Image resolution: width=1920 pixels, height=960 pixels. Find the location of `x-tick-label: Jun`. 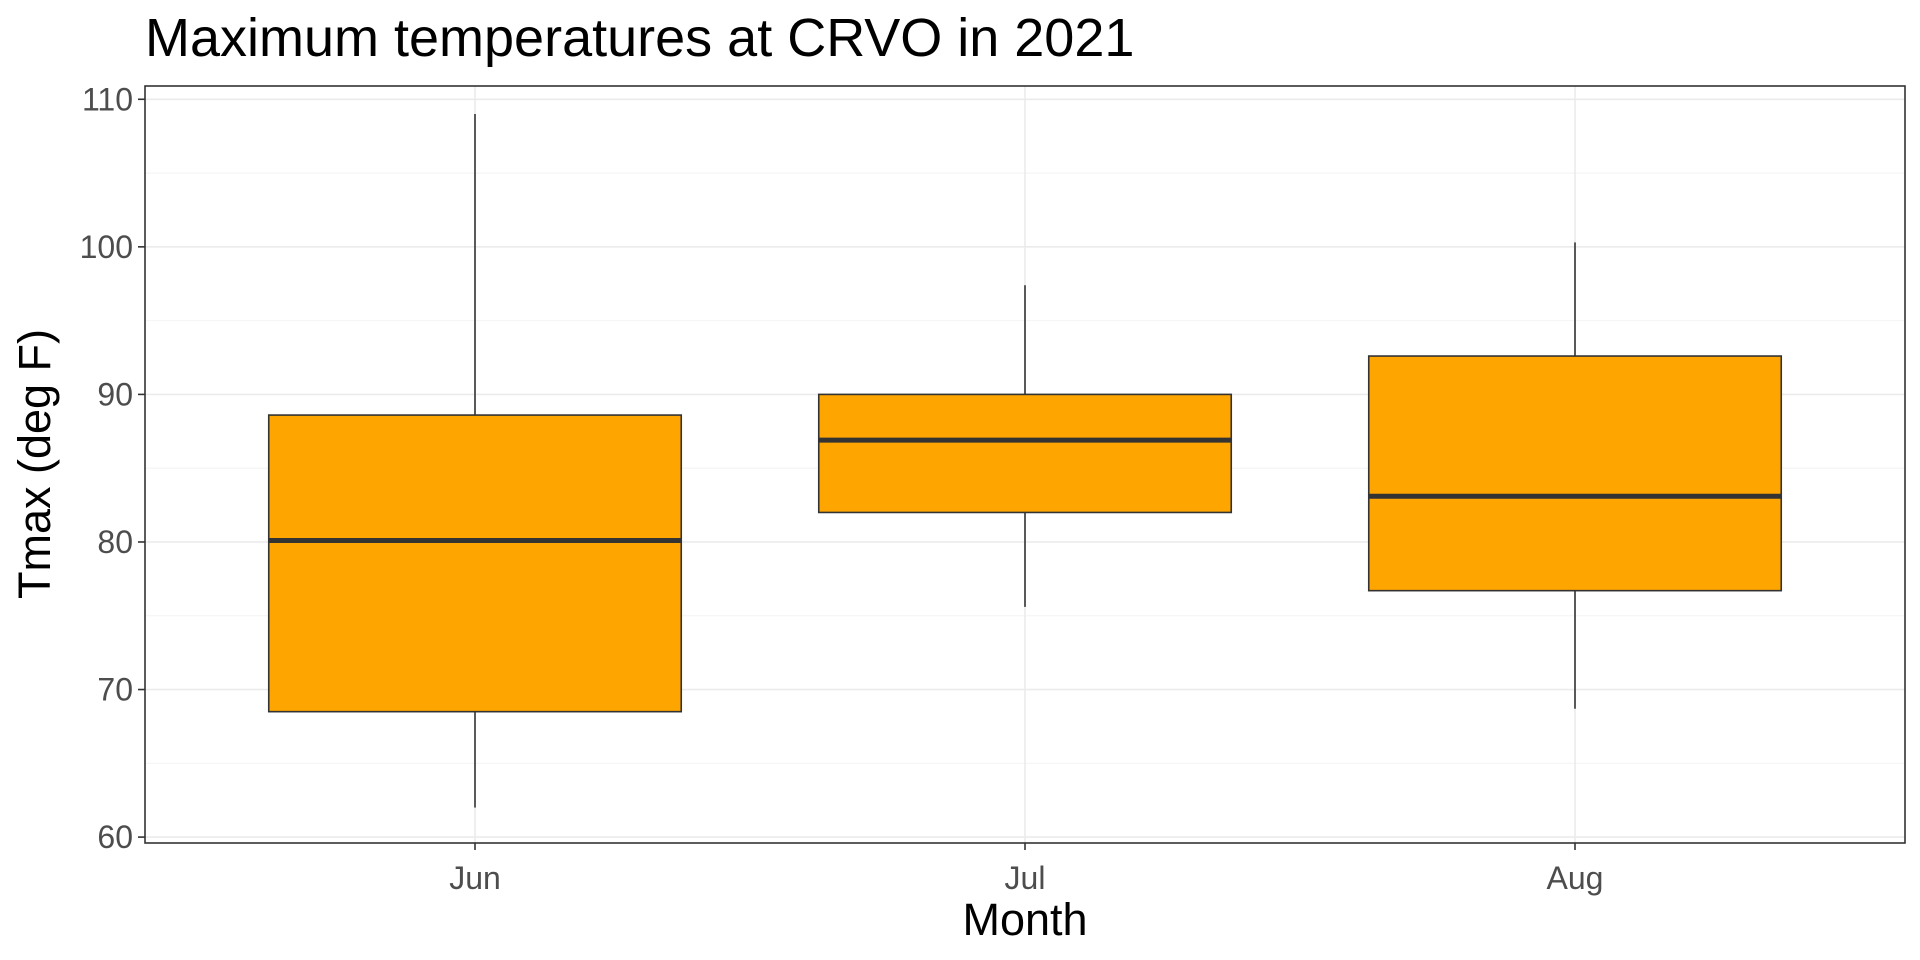

x-tick-label: Jun is located at coordinates (475, 878).